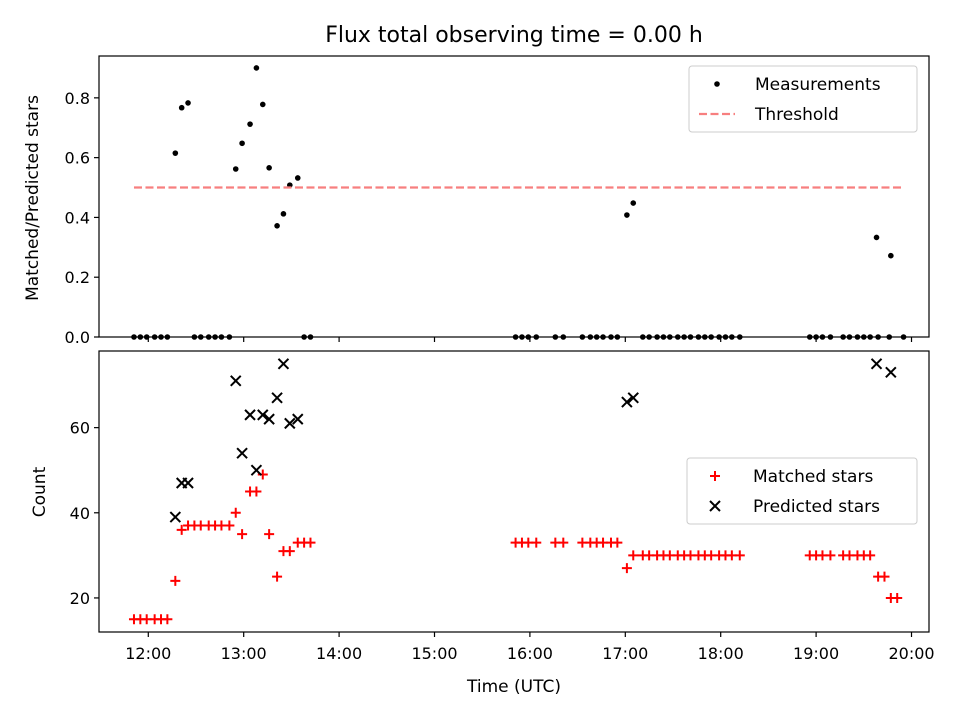 This screenshot has height=720, width=960. I want to click on bottom-legend-box, so click(802, 491).